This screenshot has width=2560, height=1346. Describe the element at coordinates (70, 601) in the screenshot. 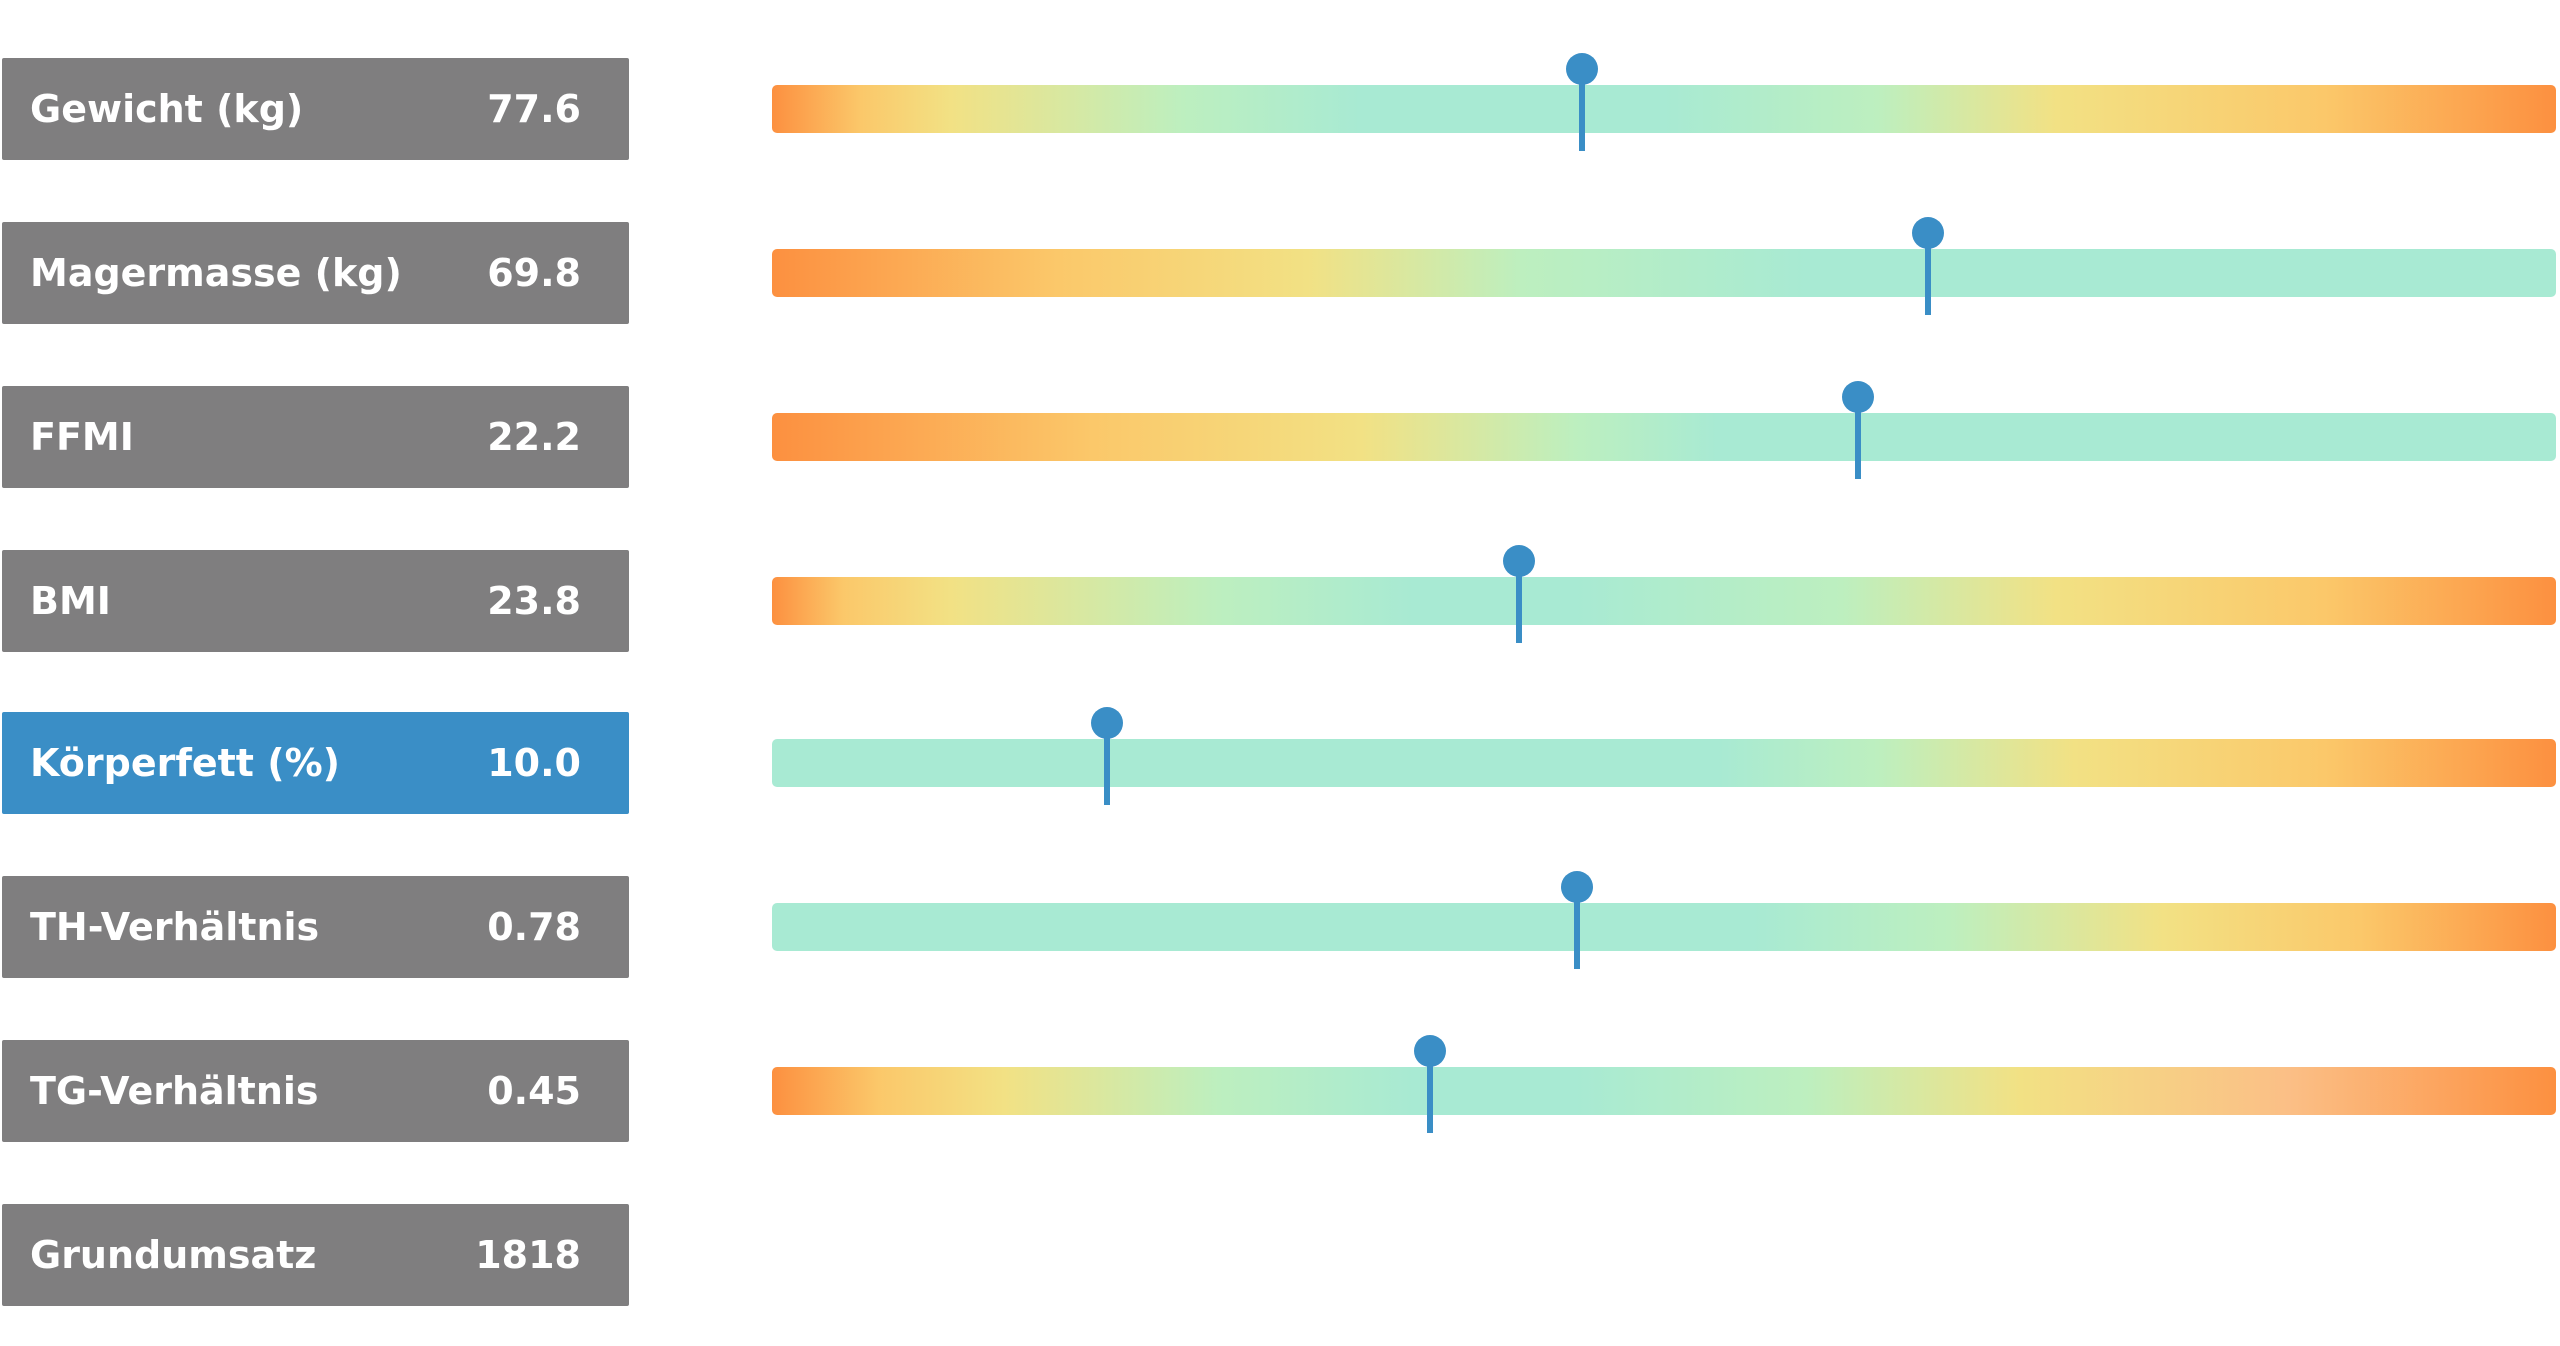

I see `metric-label: BMI` at that location.